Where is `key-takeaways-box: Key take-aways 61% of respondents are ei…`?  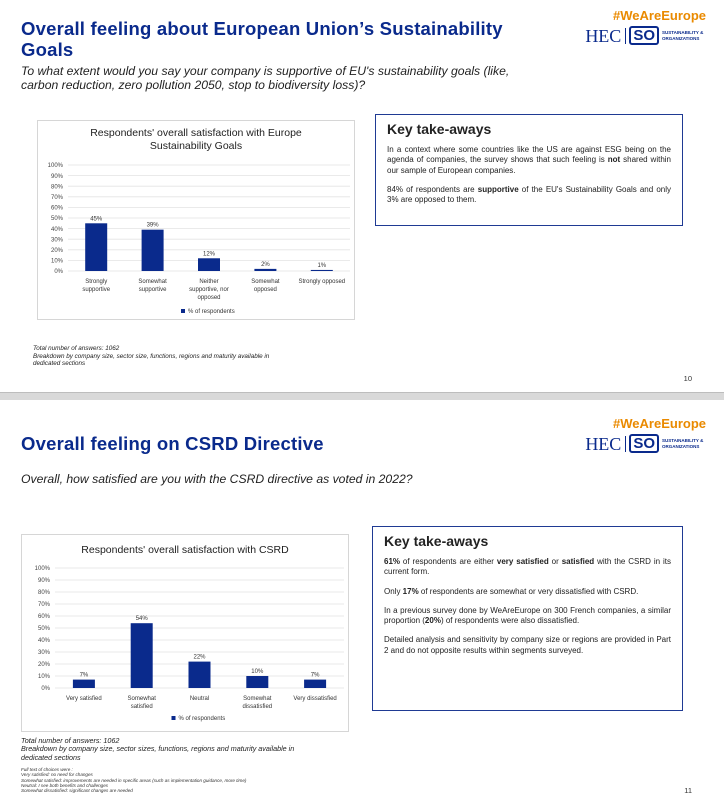
key-takeaways-box: Key take-aways 61% of respondents are ei… is located at coordinates (527, 618).